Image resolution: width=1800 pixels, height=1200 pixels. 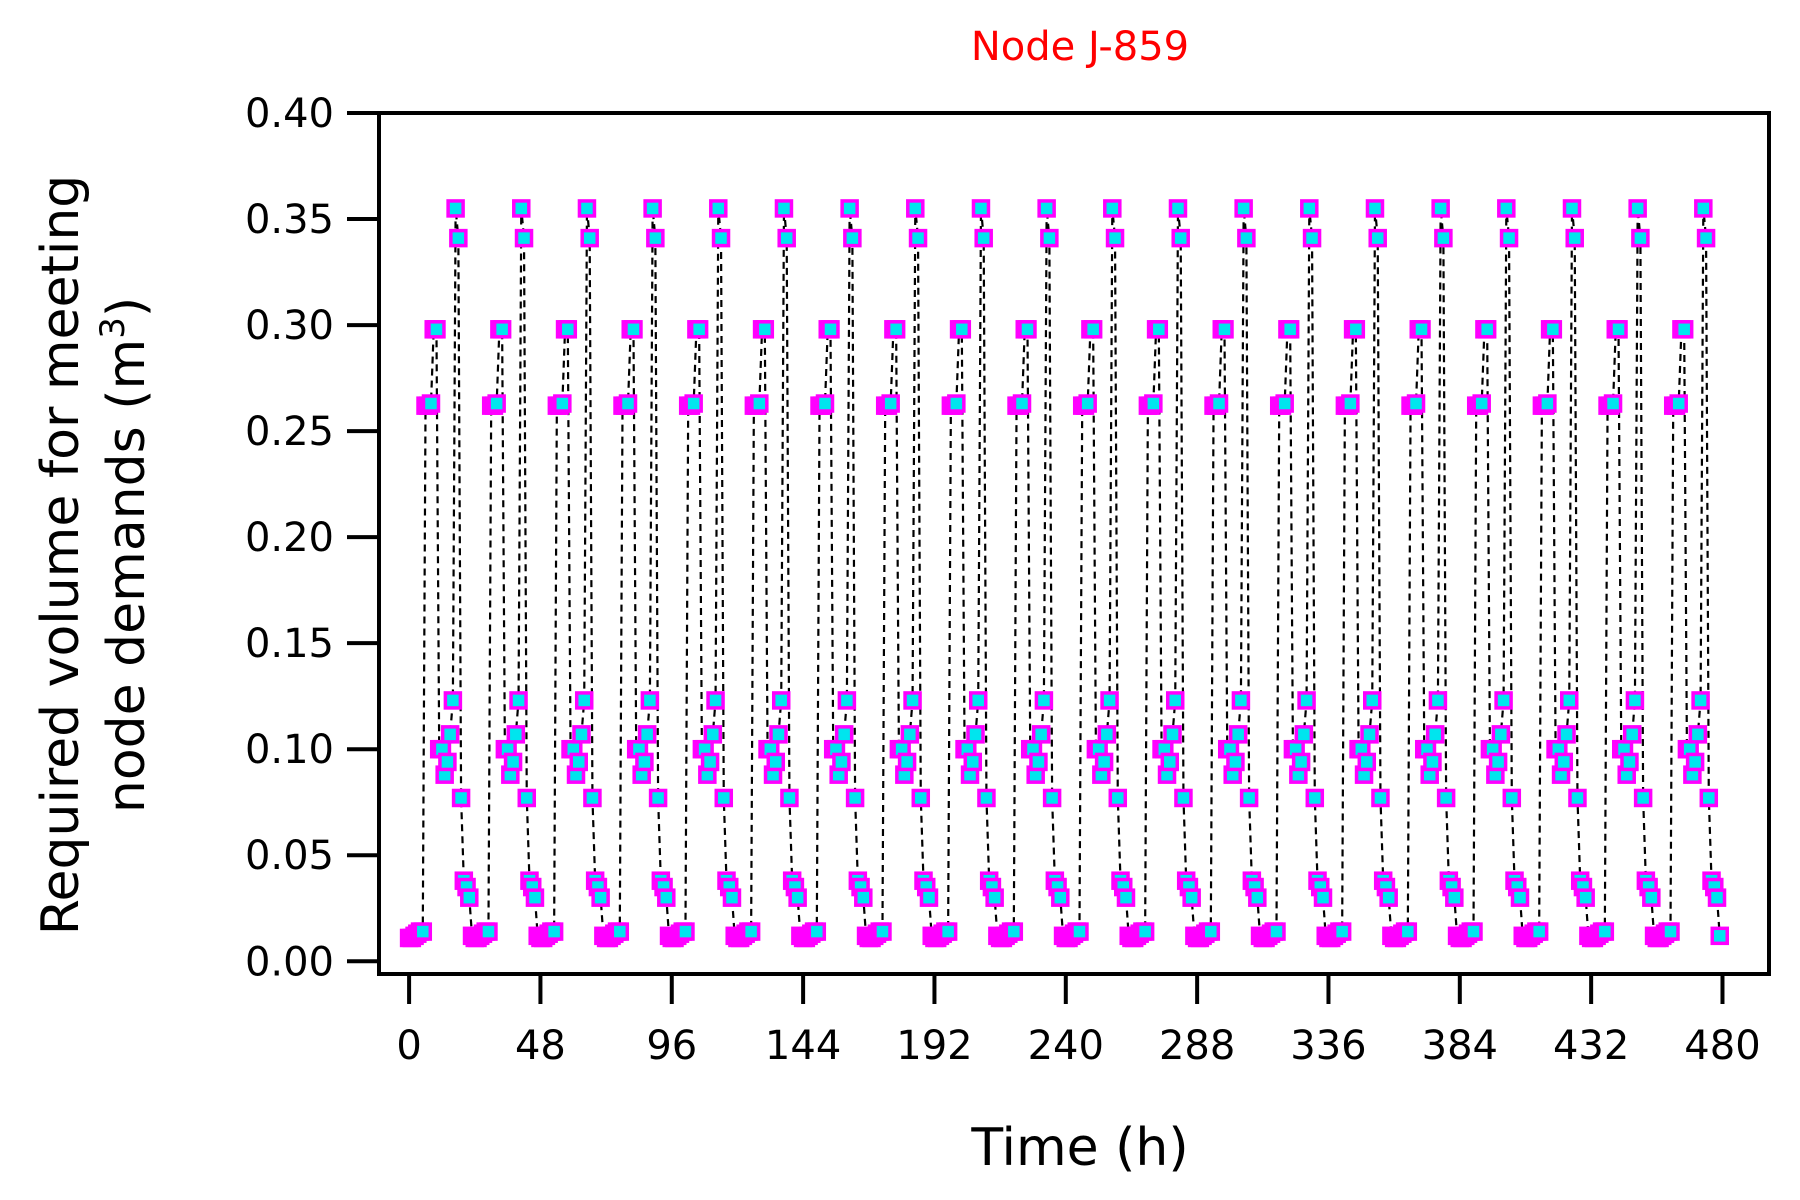 What do you see at coordinates (311, 538) in the screenshot?
I see `y-axis: 0.00 0.05 0.10 0.15 0.20 0.25 0.30 0.35 0.40` at bounding box center [311, 538].